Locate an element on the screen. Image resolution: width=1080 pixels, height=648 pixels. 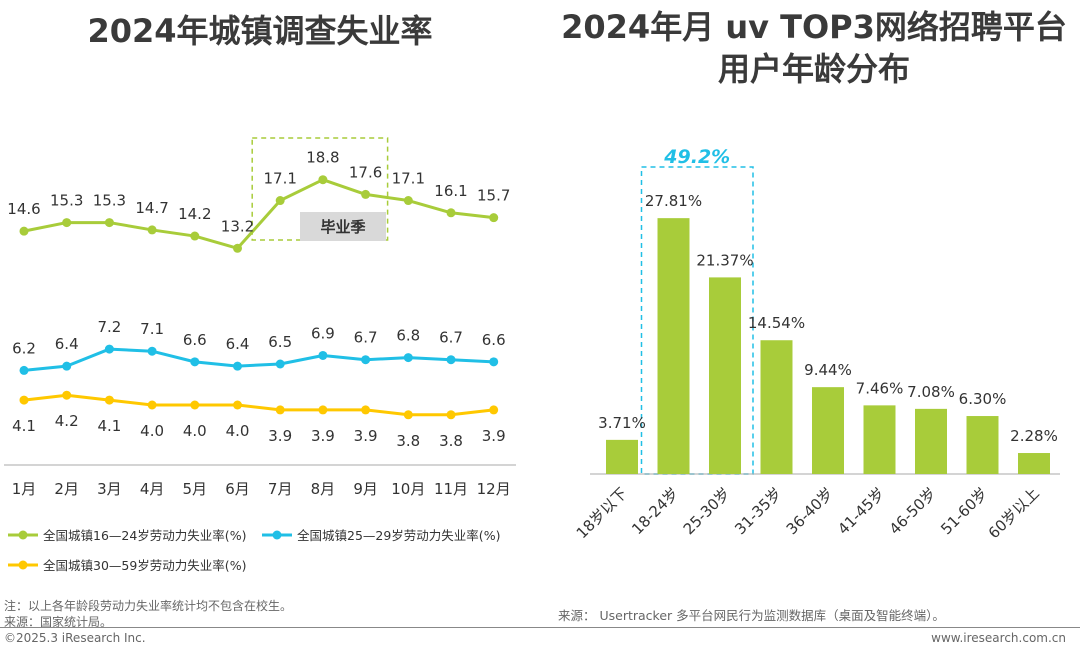
right-source-text: 来源： Usertracker 多平台网民行为监测数据库（桌面及智能终端）。 is located at coordinates (751, 615).